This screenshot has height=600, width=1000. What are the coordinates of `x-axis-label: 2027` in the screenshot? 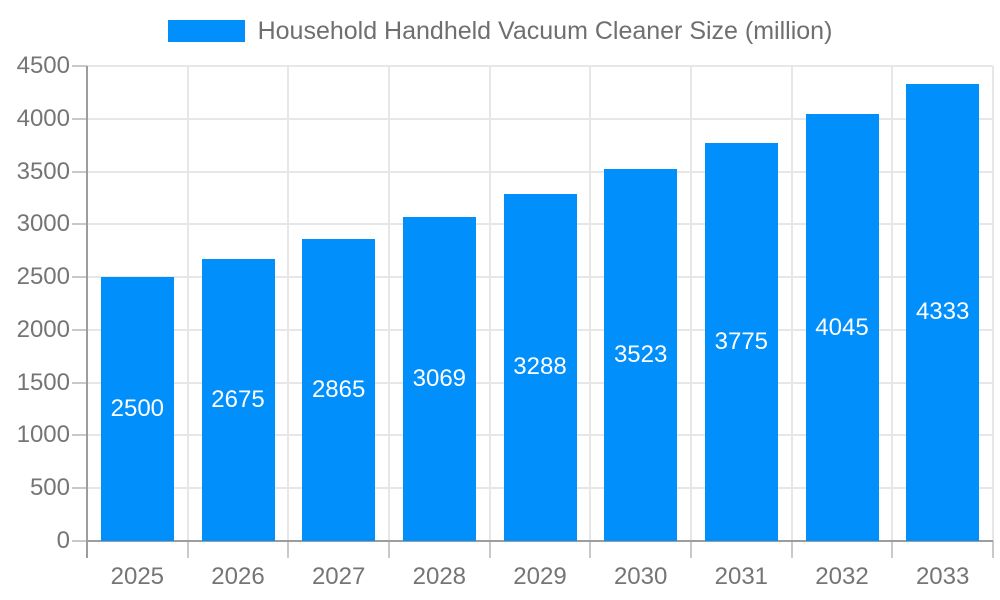 It's located at (338, 576).